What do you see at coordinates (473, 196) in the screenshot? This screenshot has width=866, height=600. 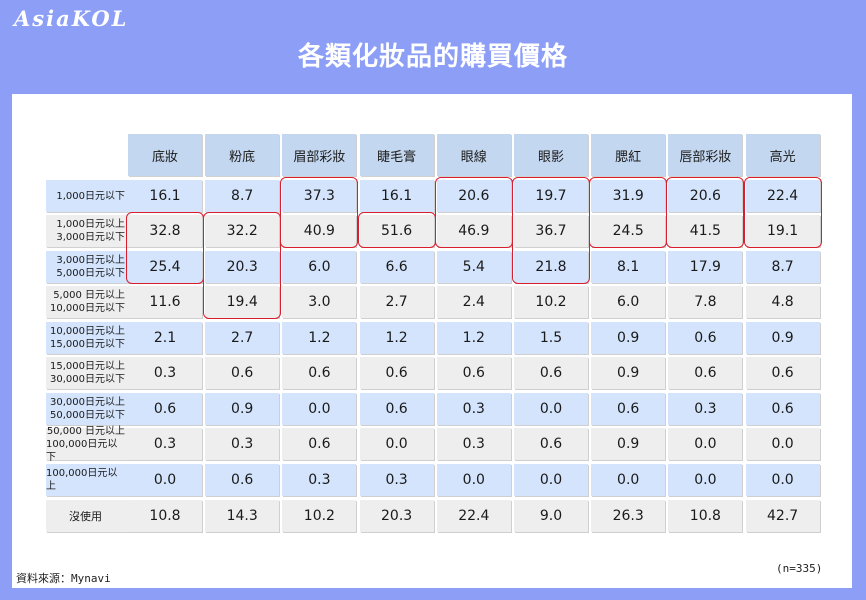 I see `table-cell: 20.6` at bounding box center [473, 196].